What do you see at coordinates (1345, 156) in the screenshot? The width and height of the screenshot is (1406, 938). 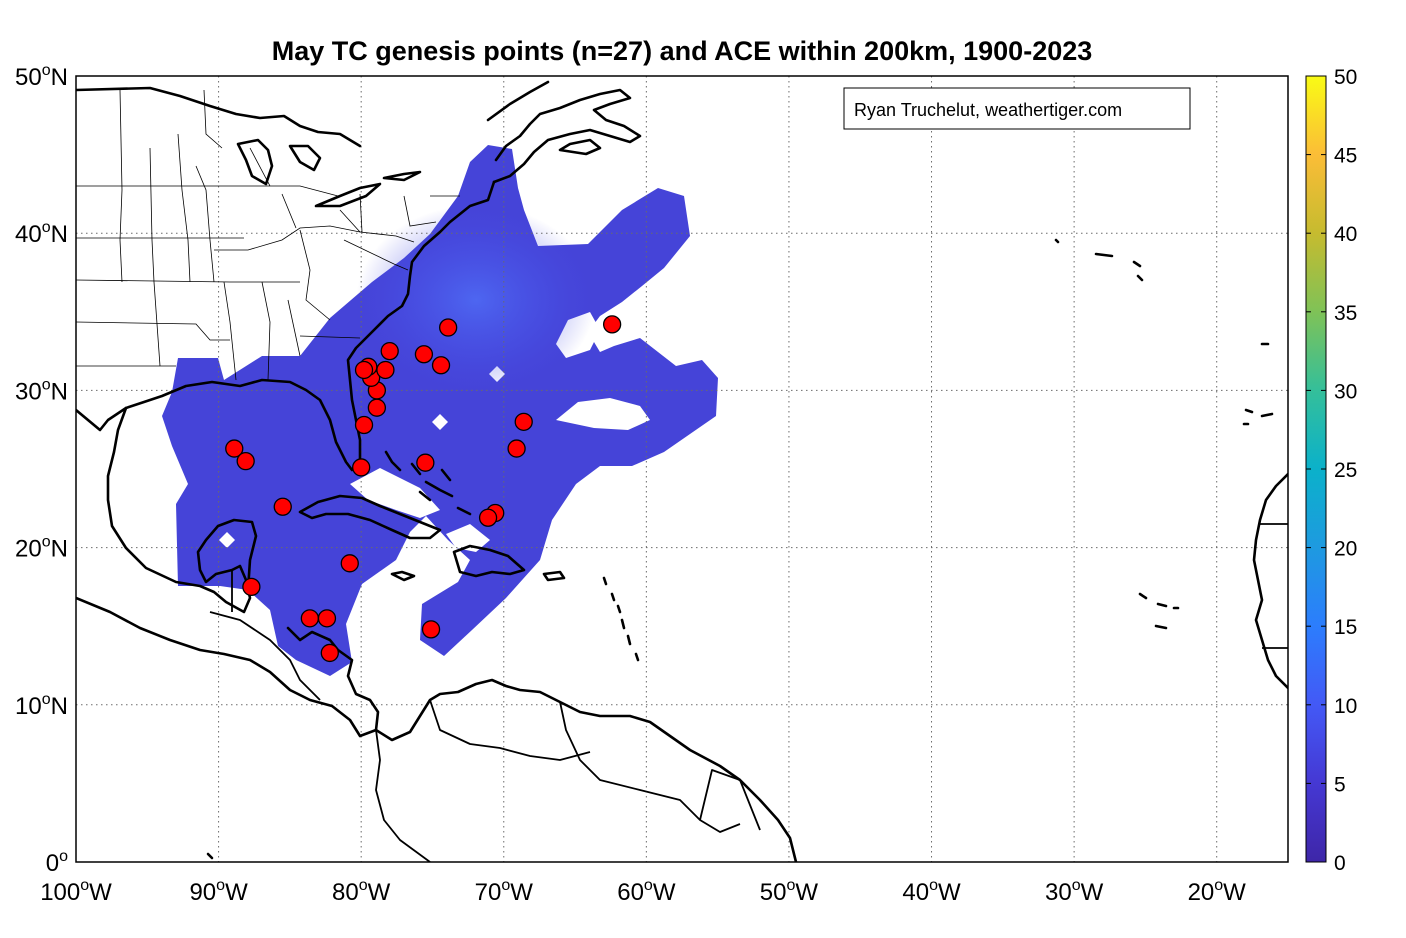 I see `colorbar-tick-label: 45` at bounding box center [1345, 156].